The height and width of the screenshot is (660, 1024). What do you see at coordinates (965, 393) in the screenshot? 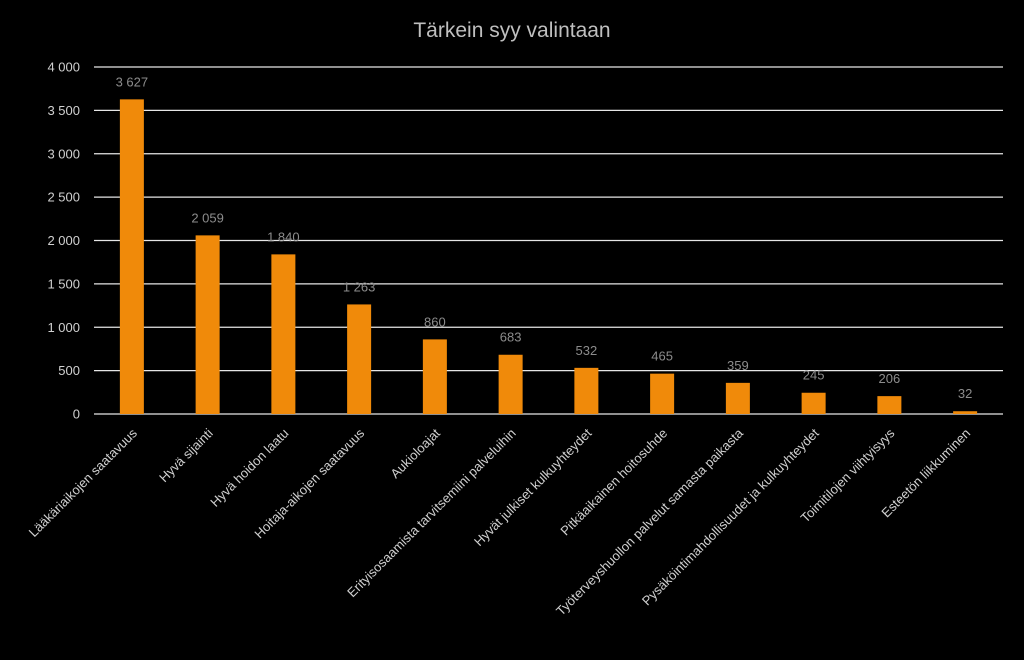
I see `data-label: 32` at bounding box center [965, 393].